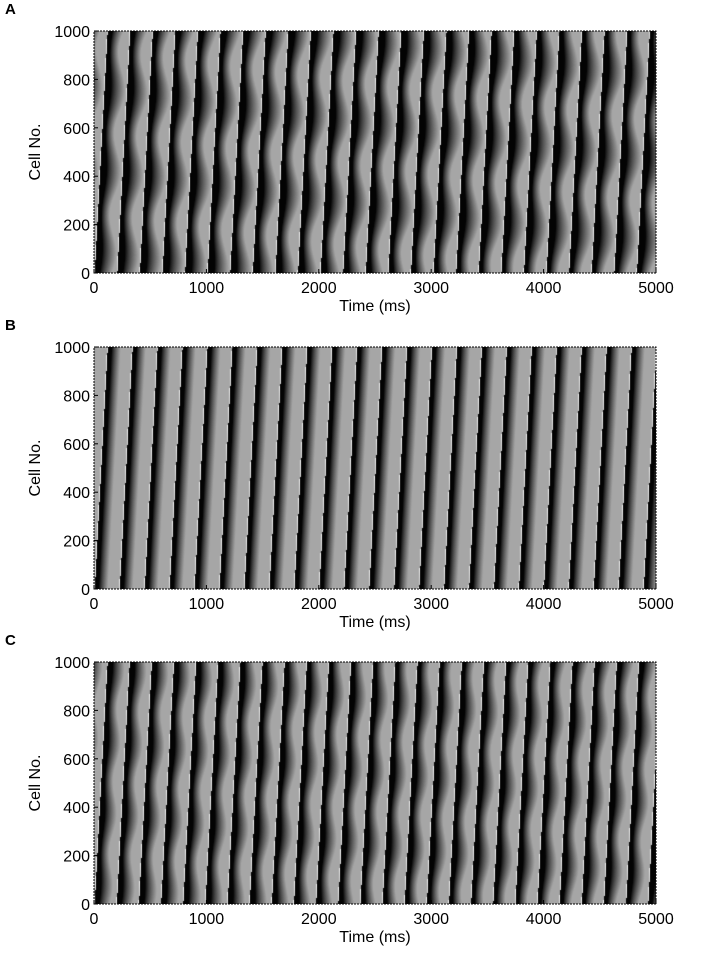  What do you see at coordinates (10, 9) in the screenshot?
I see `panel-label: A` at bounding box center [10, 9].